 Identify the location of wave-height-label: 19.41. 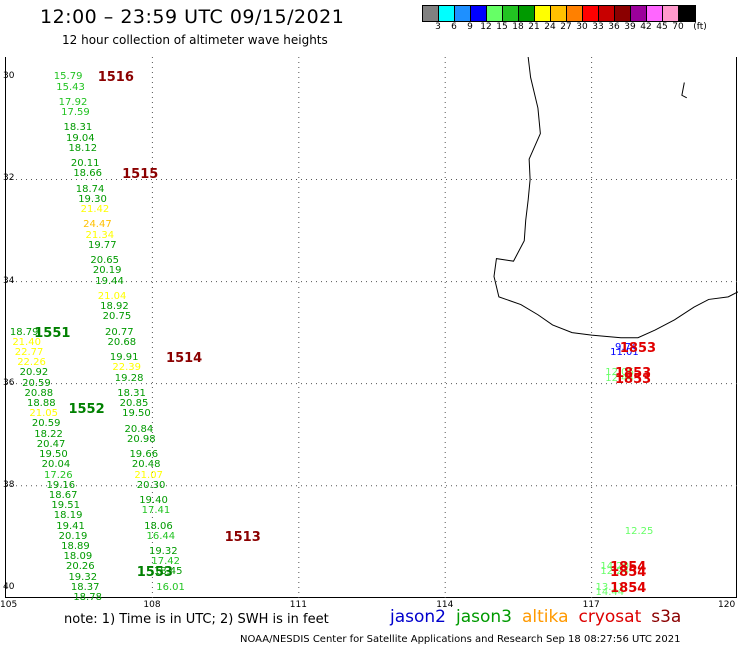
(70, 526).